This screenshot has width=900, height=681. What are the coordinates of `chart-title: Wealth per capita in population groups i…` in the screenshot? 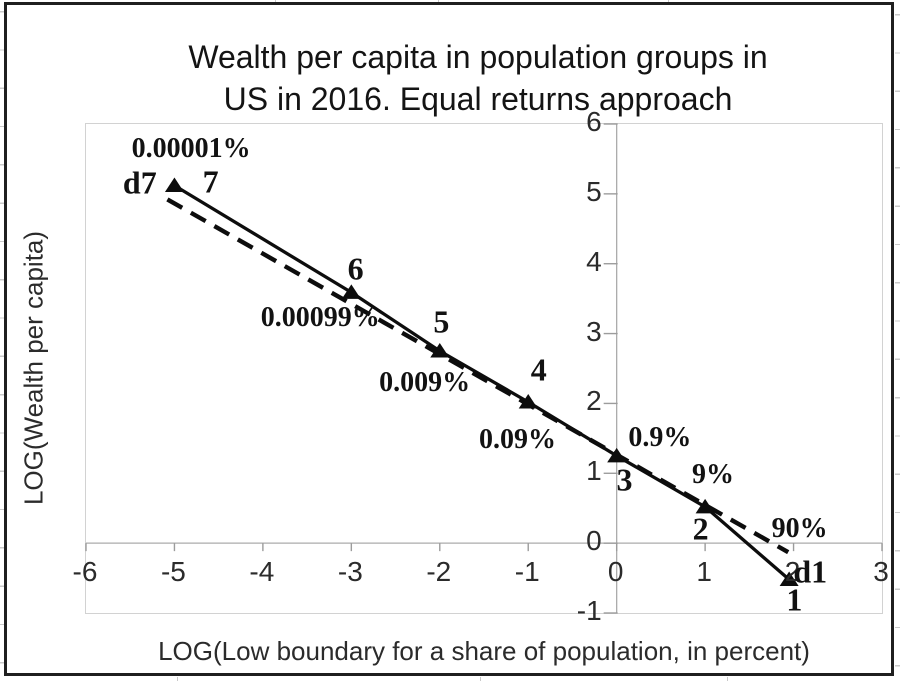 It's located at (478, 78).